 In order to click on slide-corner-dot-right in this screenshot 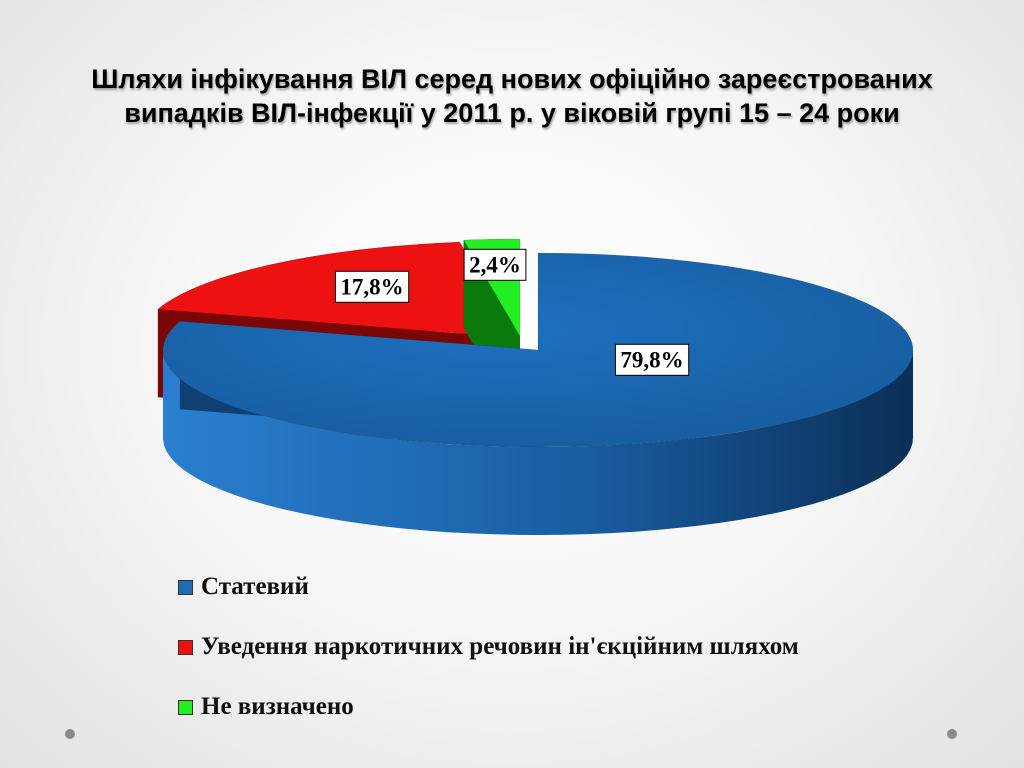, I will do `click(952, 734)`.